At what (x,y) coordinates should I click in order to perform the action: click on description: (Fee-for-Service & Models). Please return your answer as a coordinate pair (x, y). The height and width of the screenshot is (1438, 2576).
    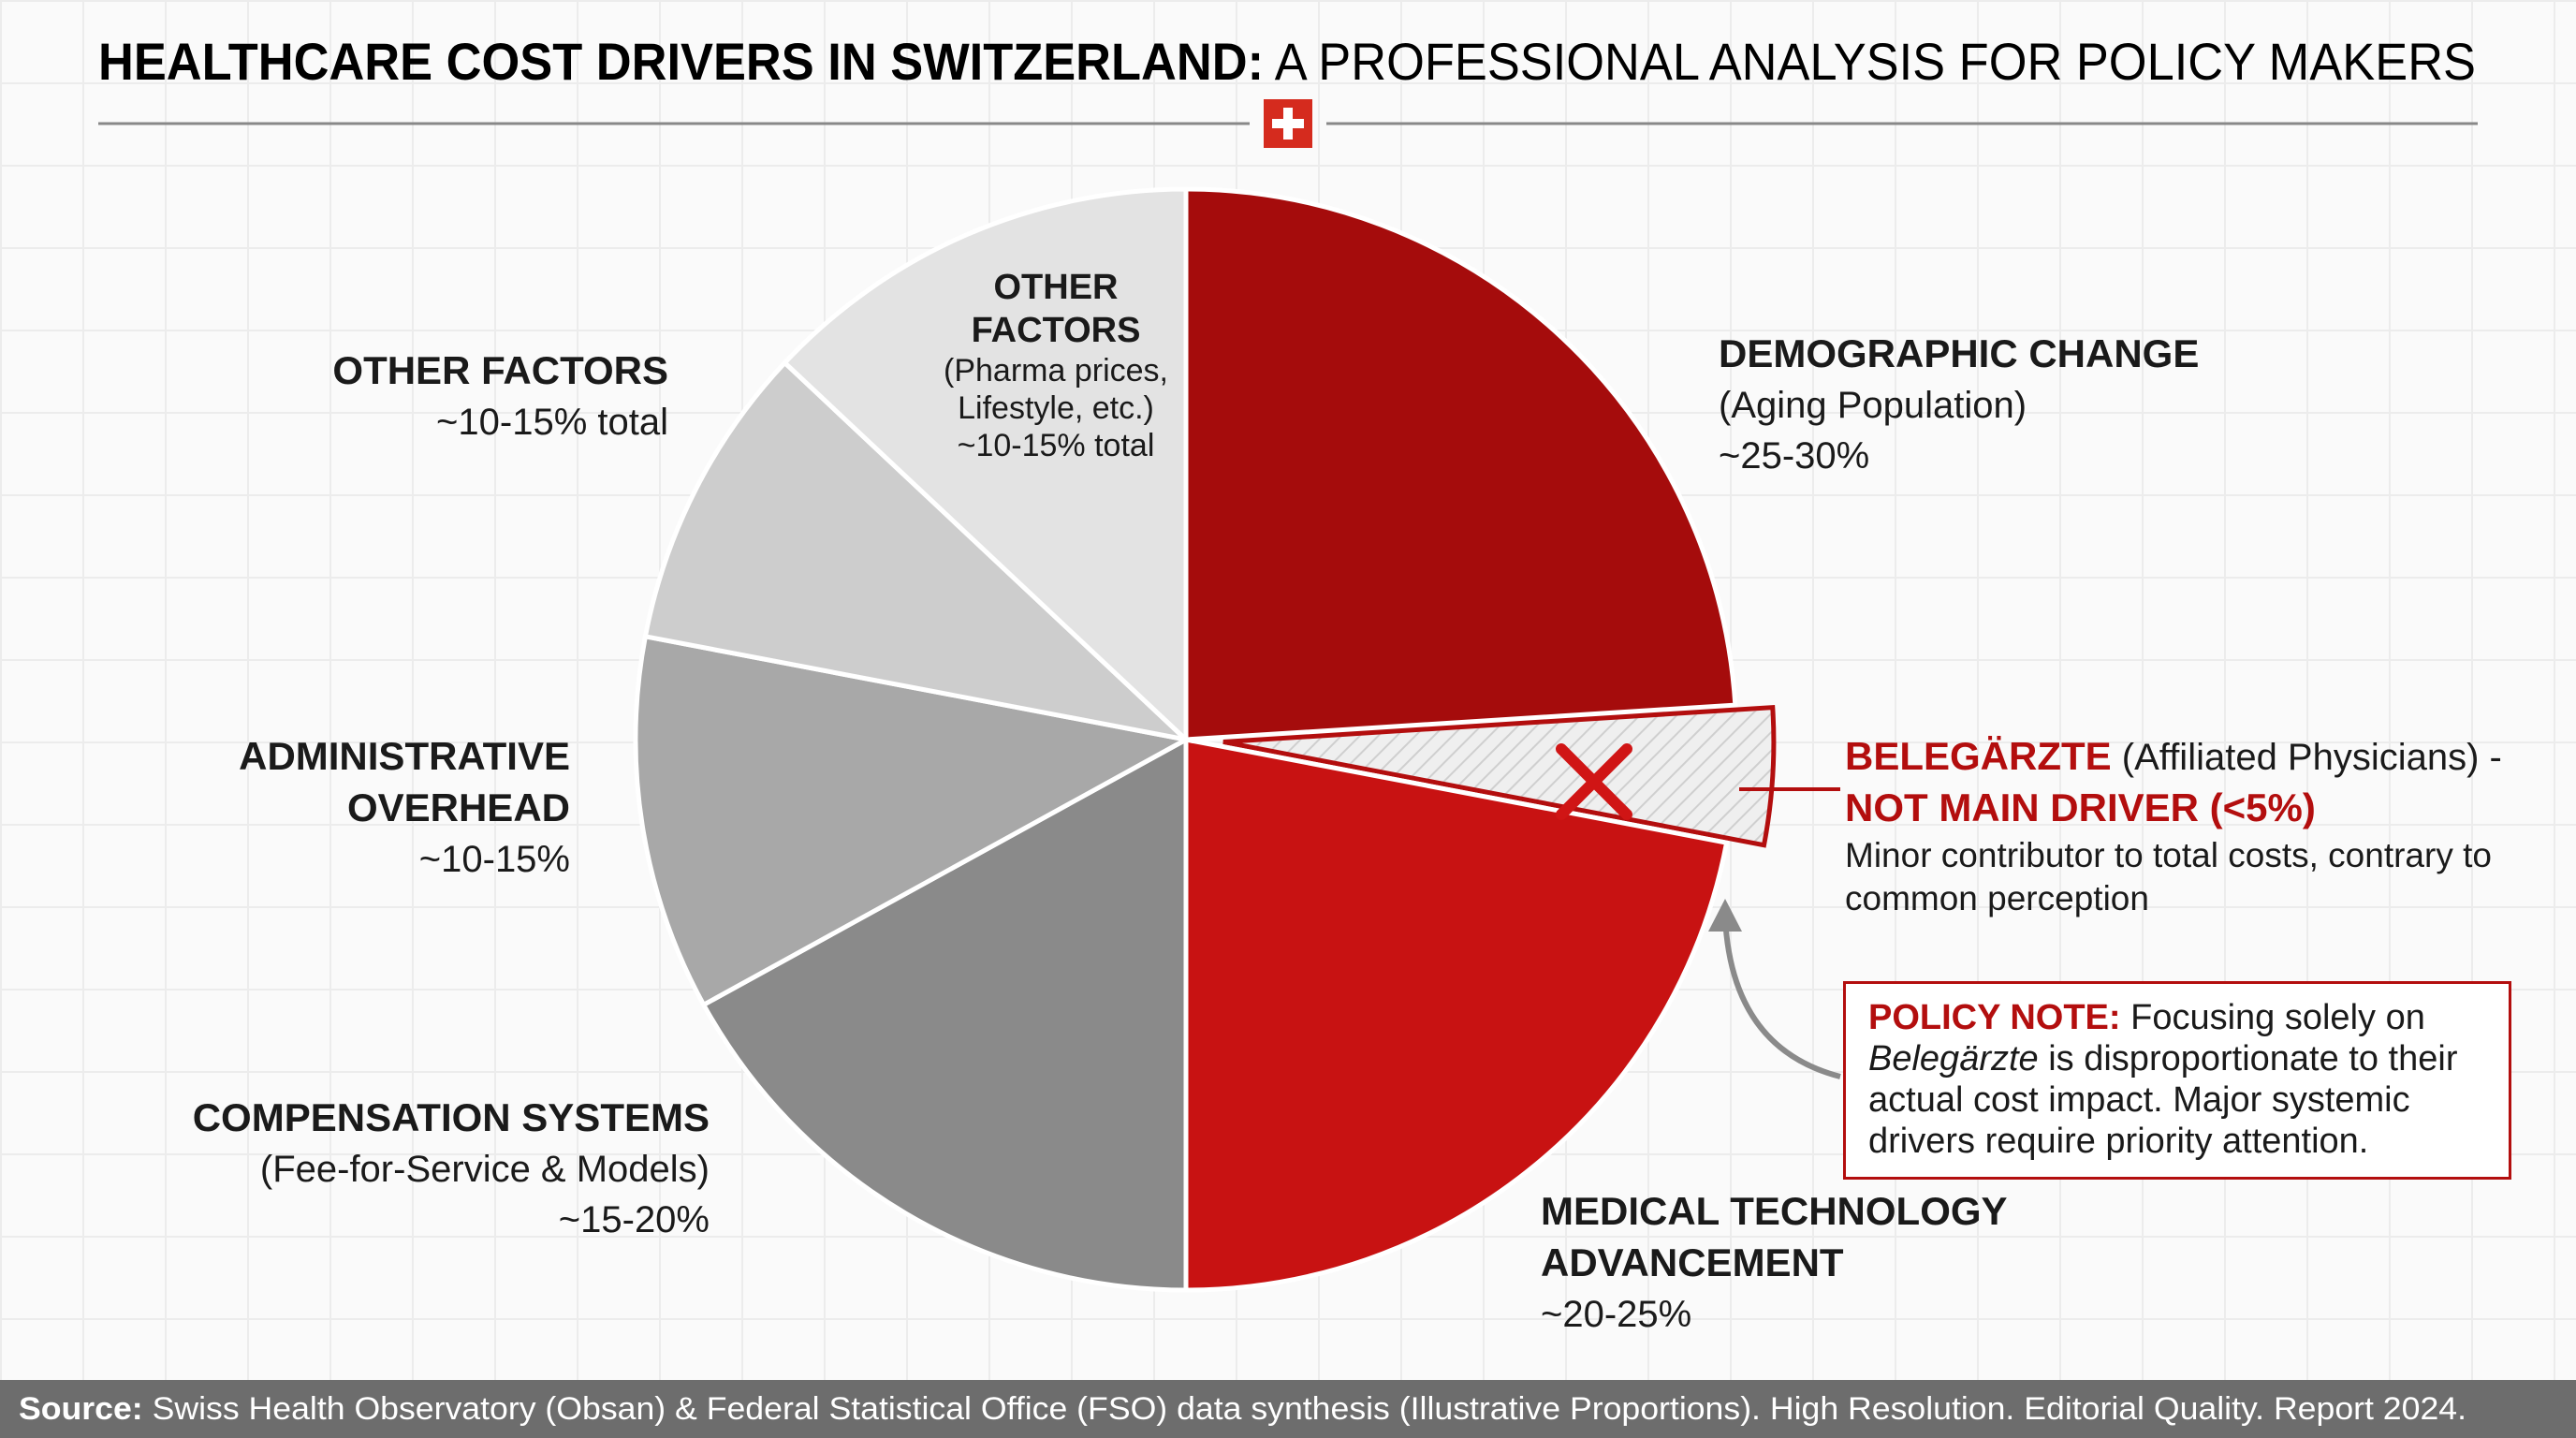
    Looking at the image, I should click on (484, 1169).